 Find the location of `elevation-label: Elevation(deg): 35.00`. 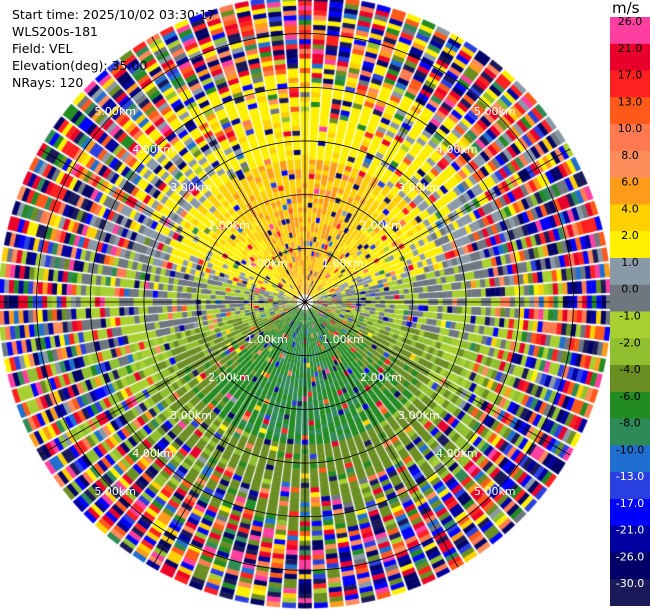

elevation-label: Elevation(deg): 35.00 is located at coordinates (80, 65).